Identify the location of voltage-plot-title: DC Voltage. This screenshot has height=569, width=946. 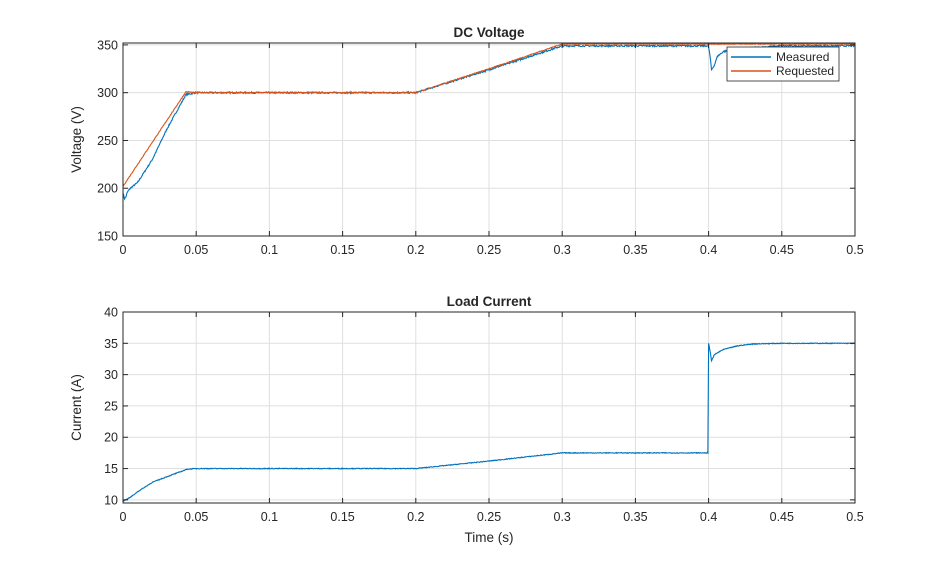
(488, 32).